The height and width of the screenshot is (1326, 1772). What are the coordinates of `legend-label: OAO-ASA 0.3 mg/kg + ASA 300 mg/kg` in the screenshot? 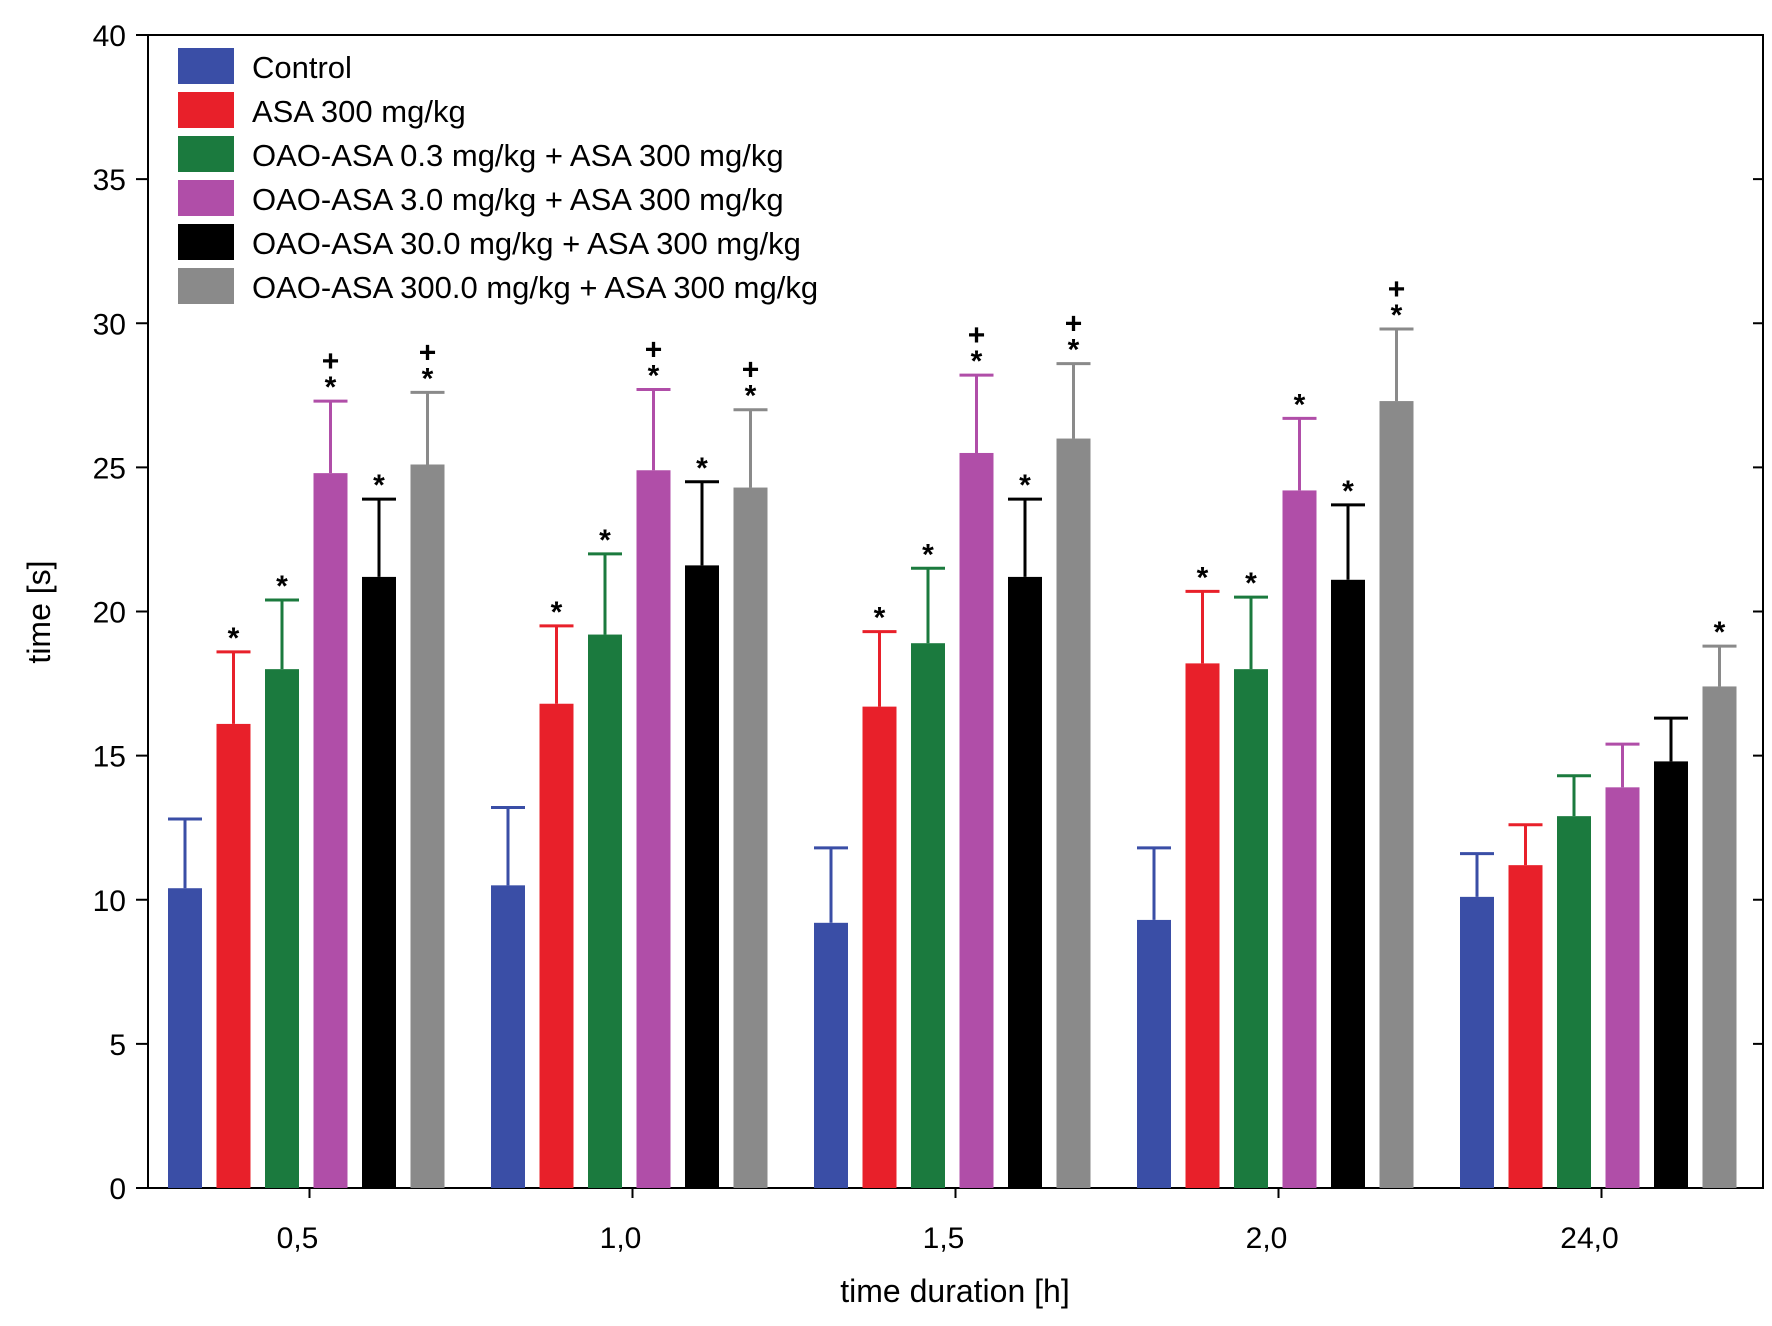 It's located at (518, 155).